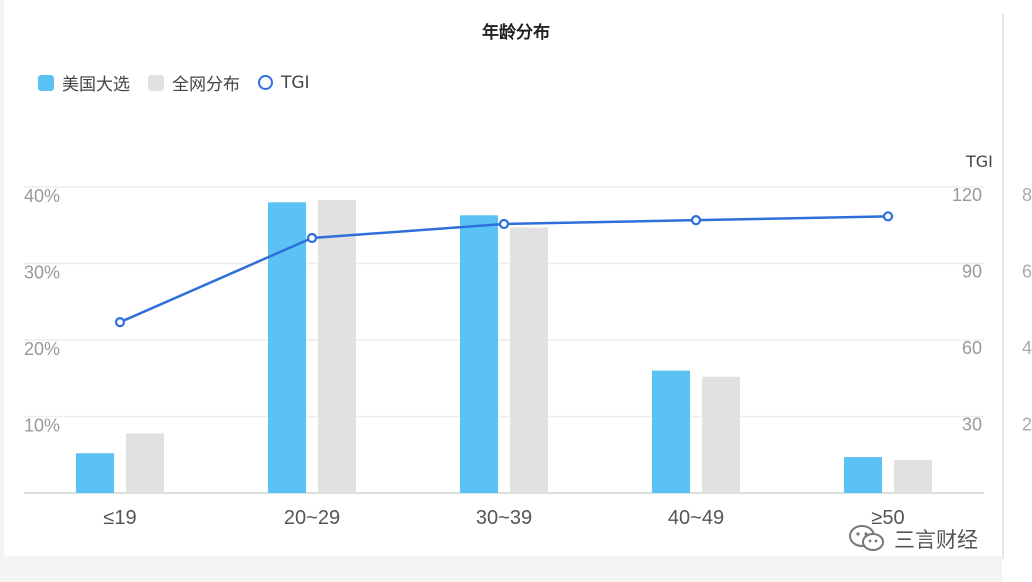  Describe the element at coordinates (967, 195) in the screenshot. I see `y-right-tick-label: 120` at that location.